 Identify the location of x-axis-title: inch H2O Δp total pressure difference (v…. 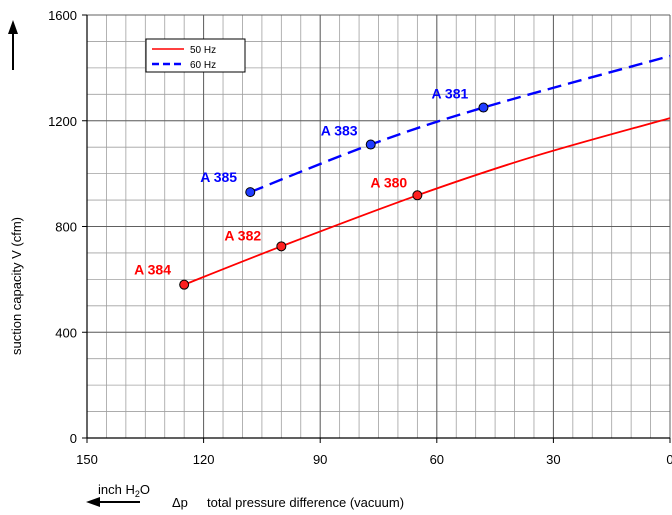
(245, 496).